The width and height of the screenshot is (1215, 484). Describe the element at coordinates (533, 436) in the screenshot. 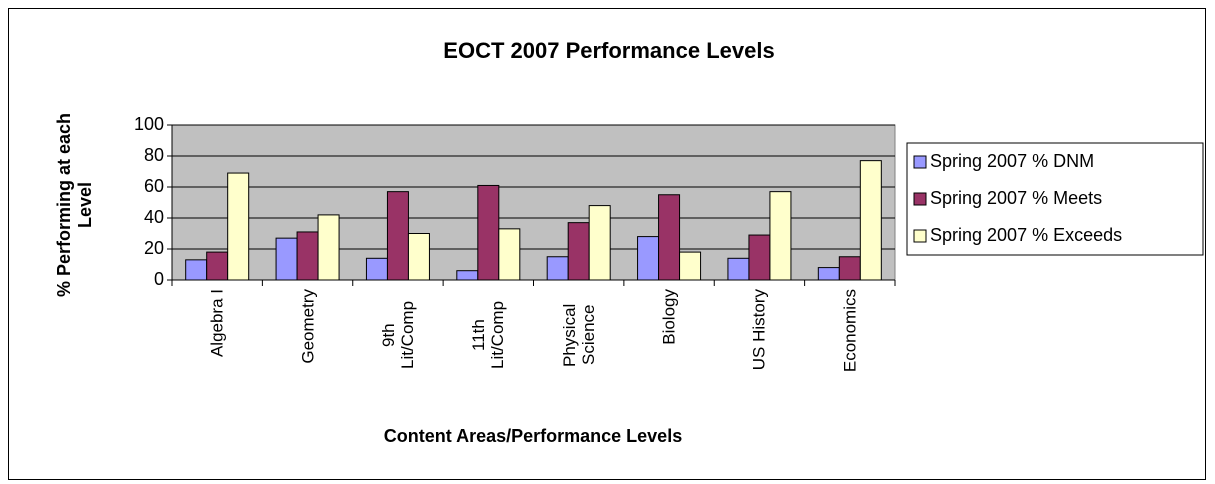

I see `x-axis-title: Content Areas/Performance Levels` at that location.